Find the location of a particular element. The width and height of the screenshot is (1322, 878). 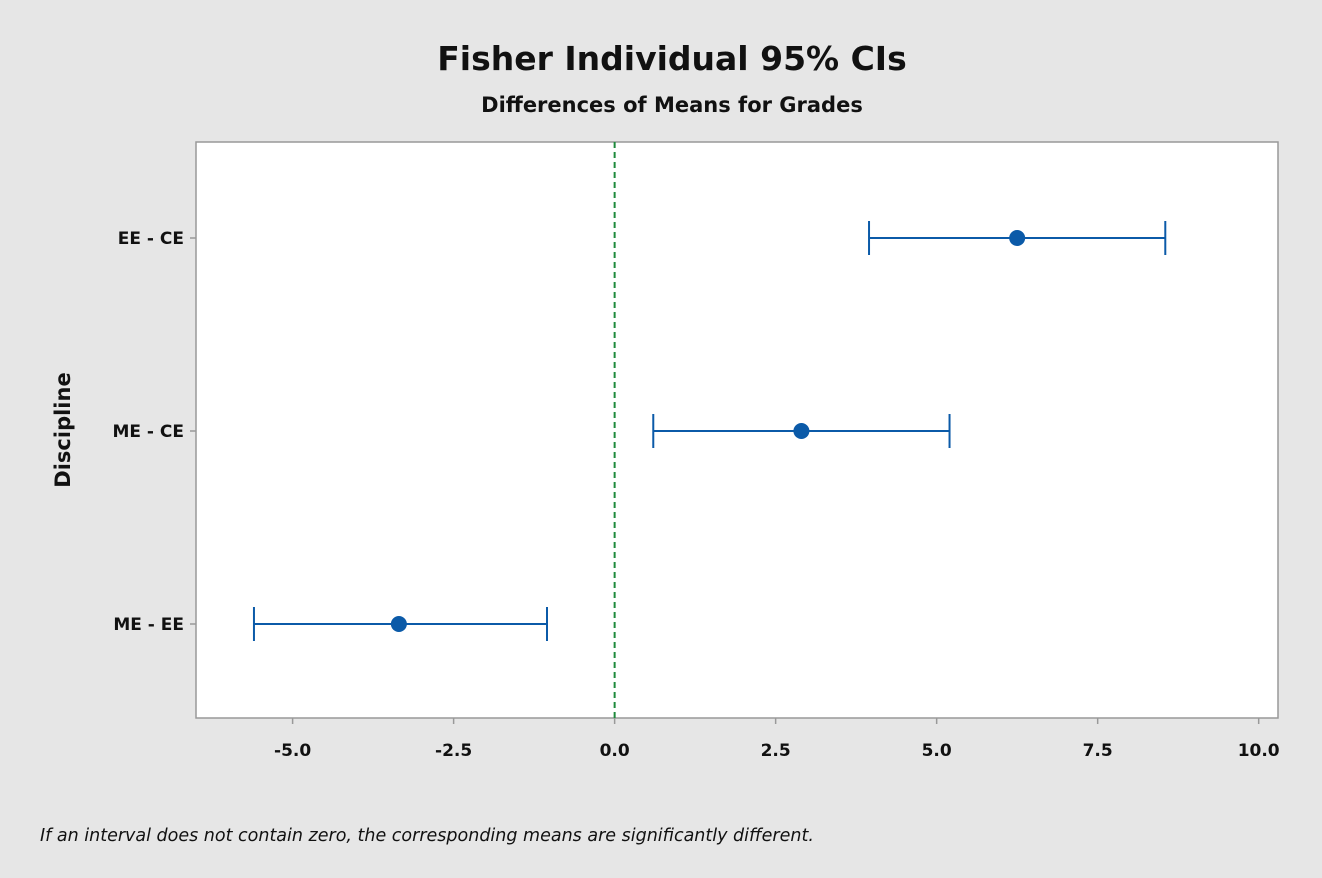

x-tick-label: 7.5 is located at coordinates (1098, 751).